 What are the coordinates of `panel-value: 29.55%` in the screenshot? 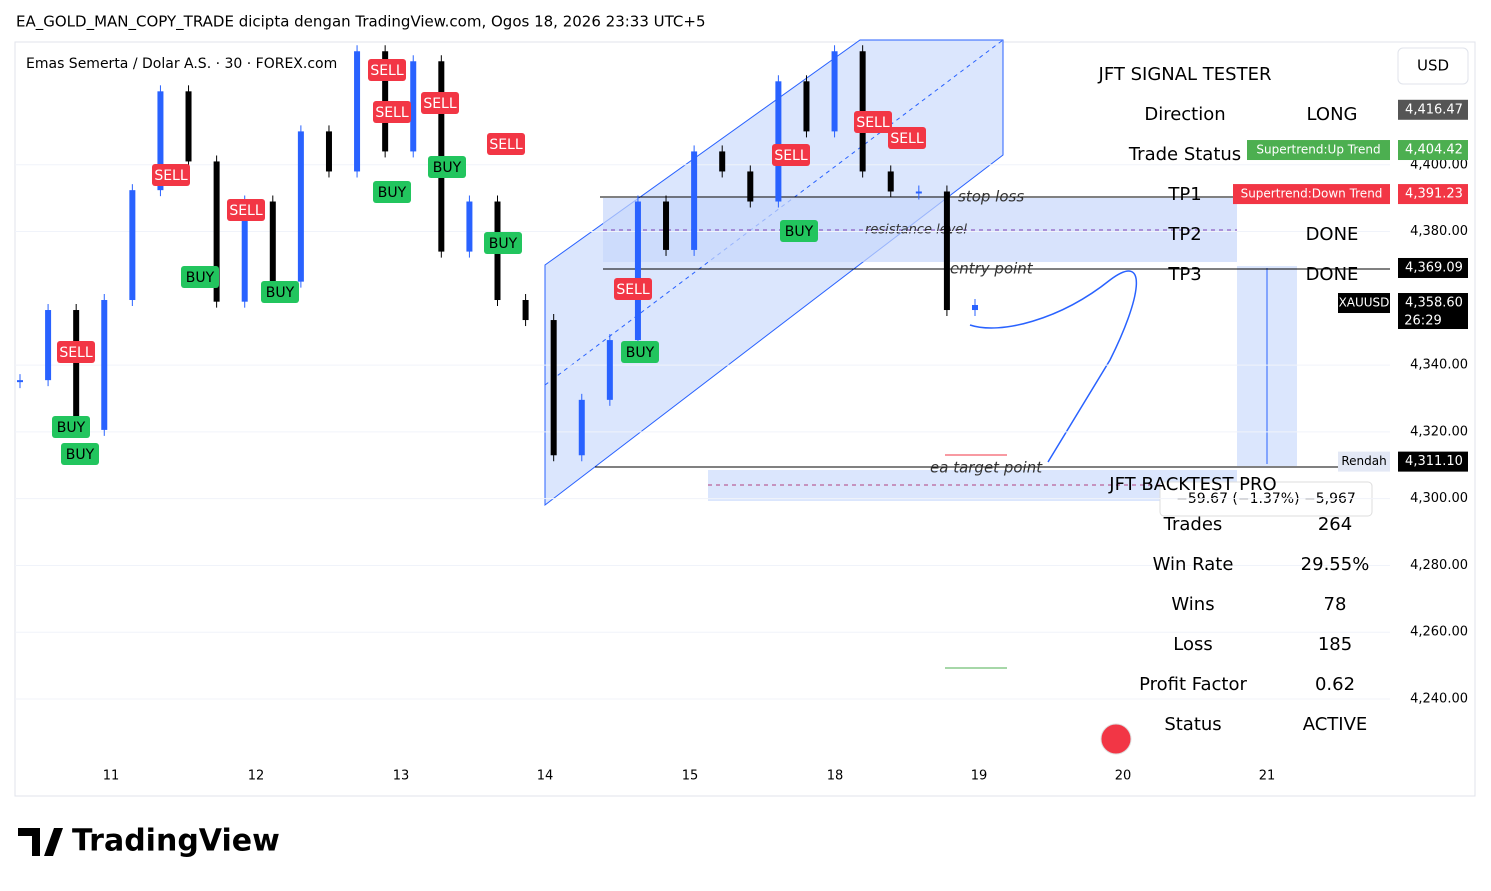 It's located at (1335, 564).